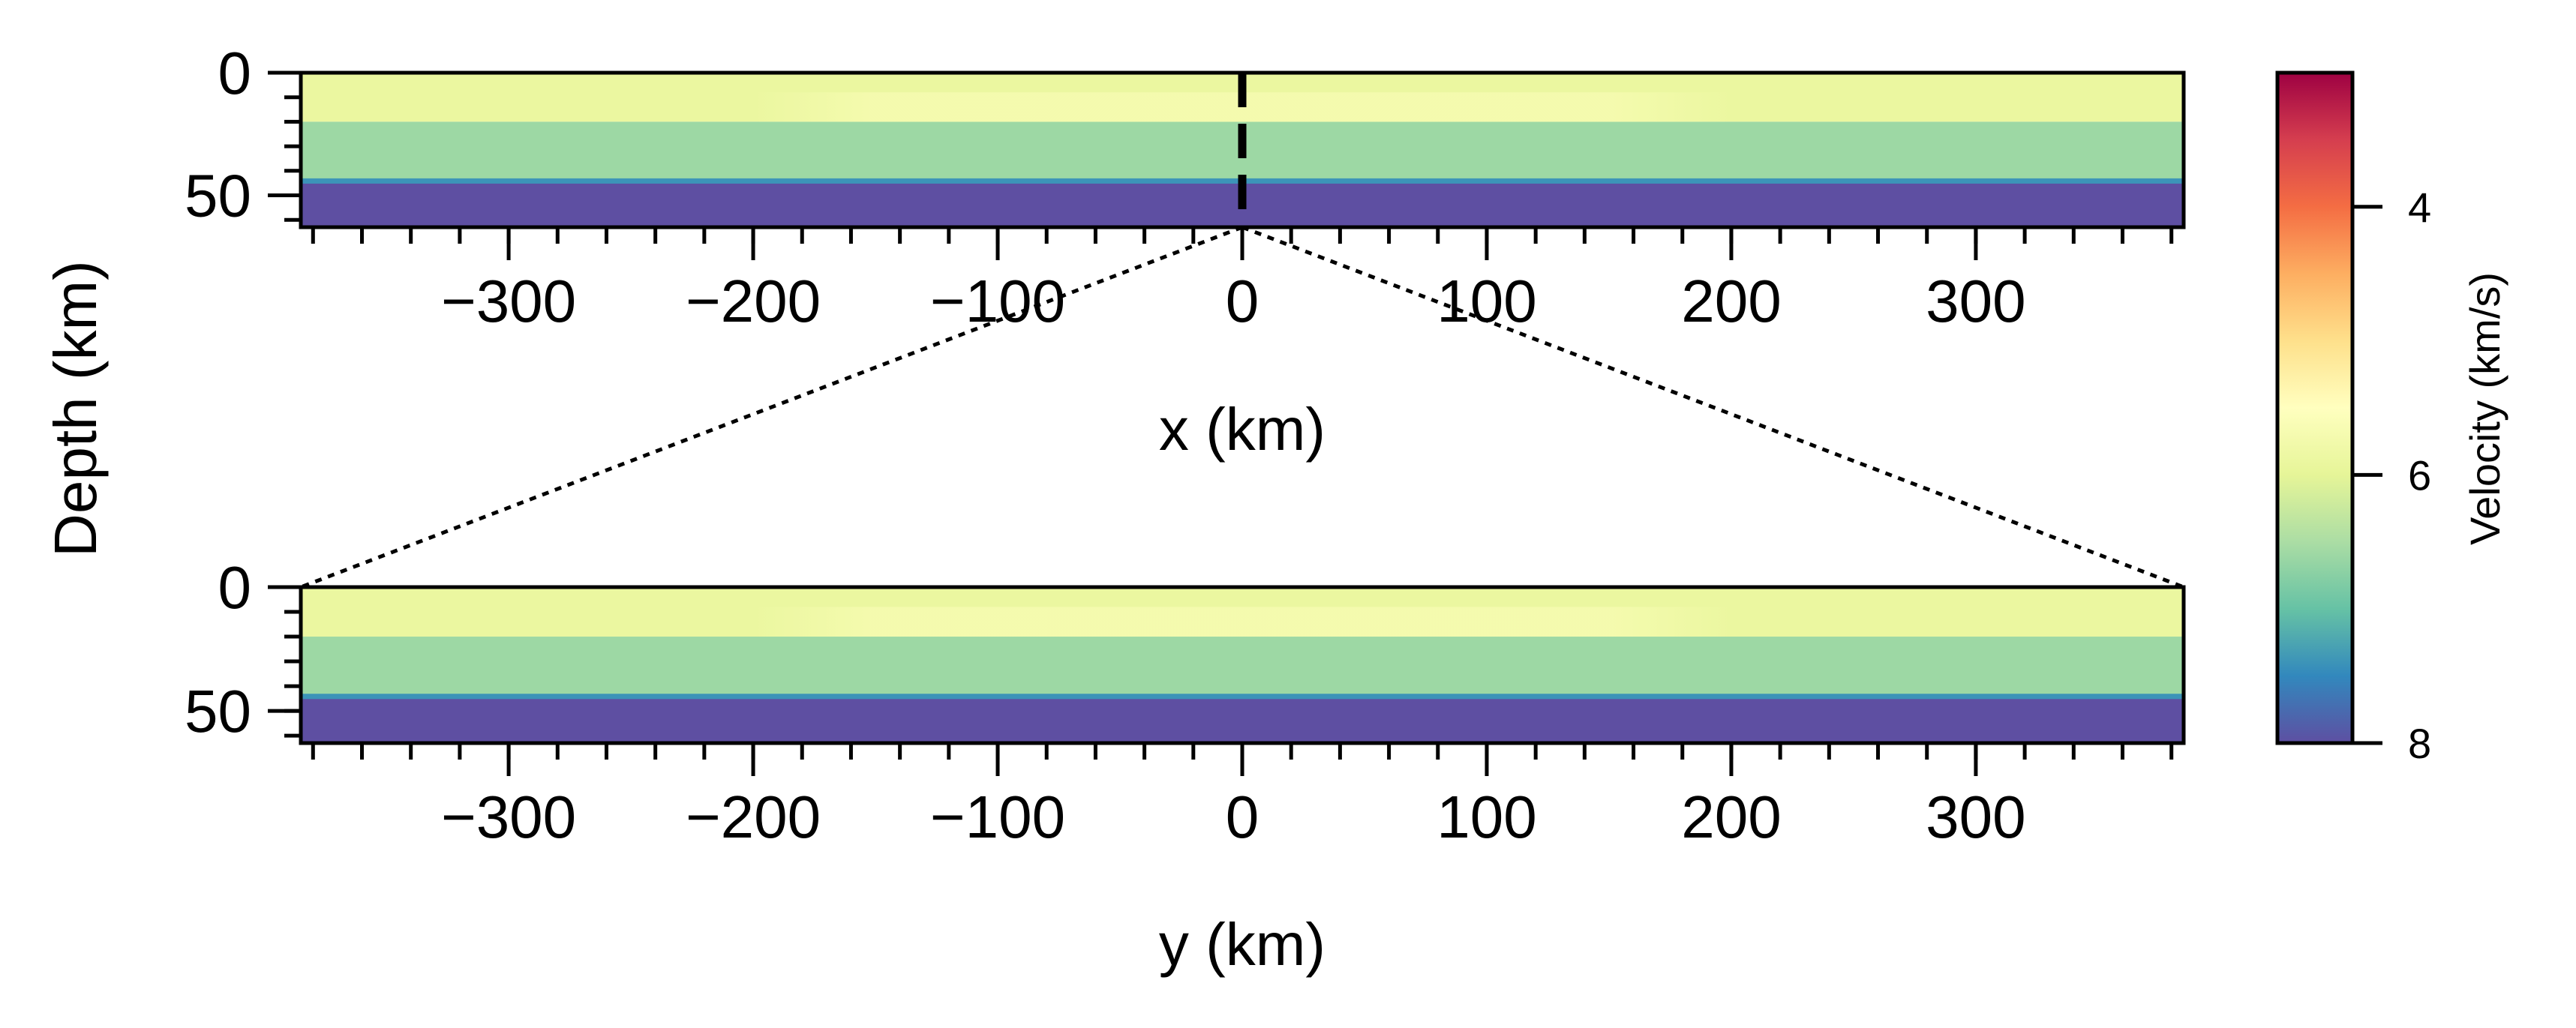  What do you see at coordinates (2391, 475) in the screenshot?
I see `colorbar-ticks: 4 6 8` at bounding box center [2391, 475].